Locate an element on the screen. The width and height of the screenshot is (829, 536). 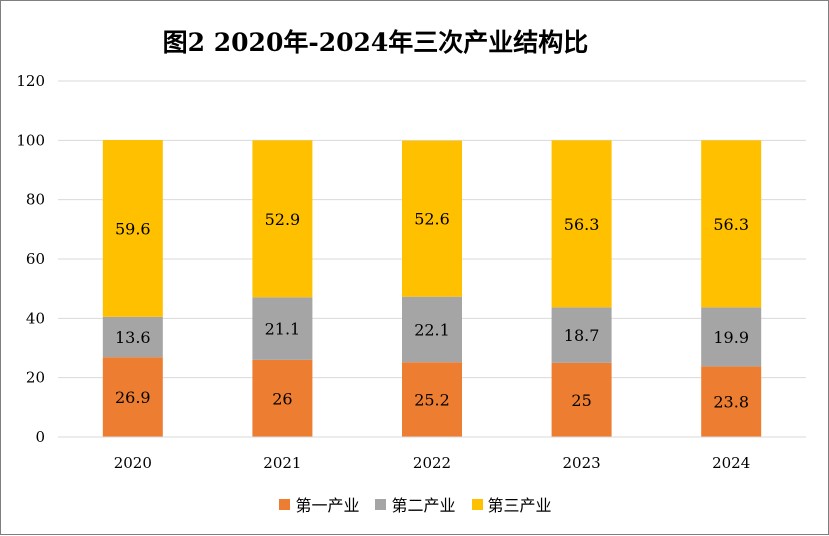
legend-label: 第一产业 is located at coordinates (327, 505).